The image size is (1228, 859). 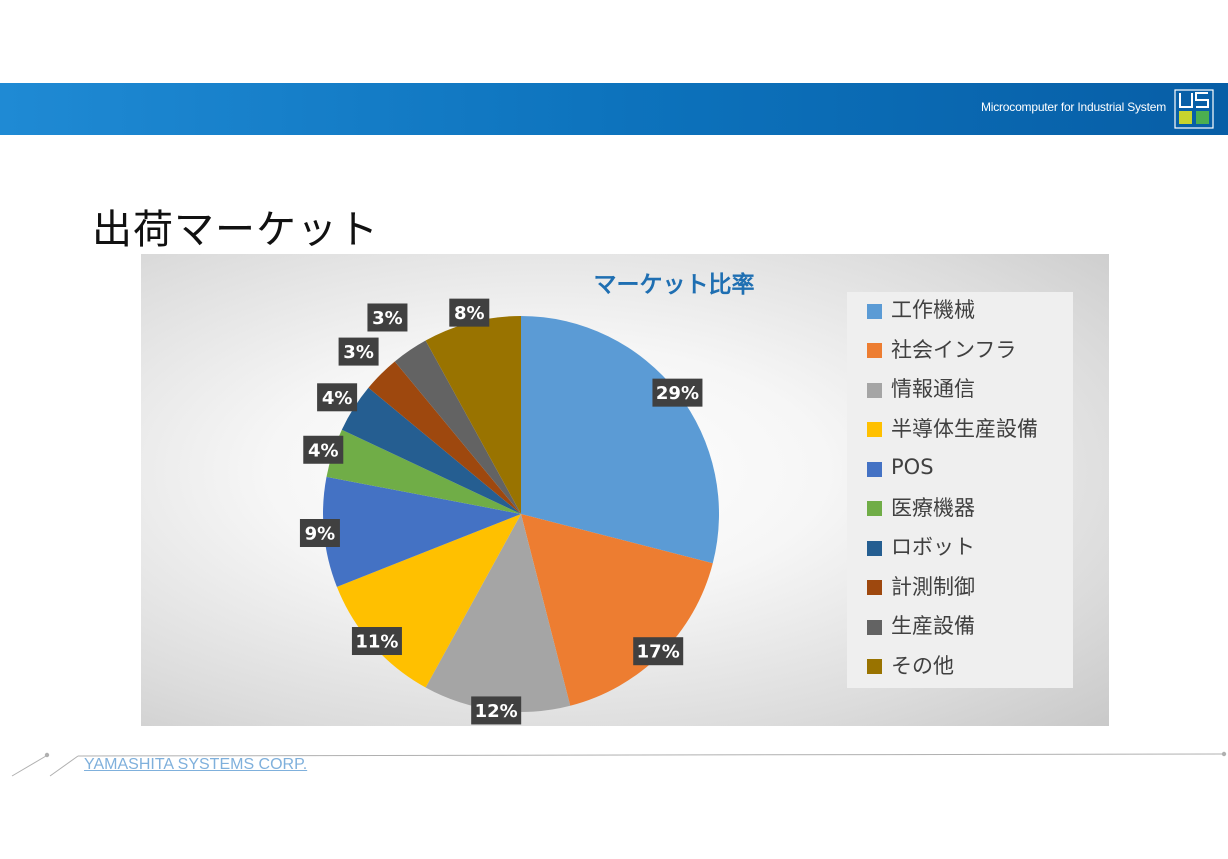 I want to click on company-logo-icon, so click(x=1194, y=109).